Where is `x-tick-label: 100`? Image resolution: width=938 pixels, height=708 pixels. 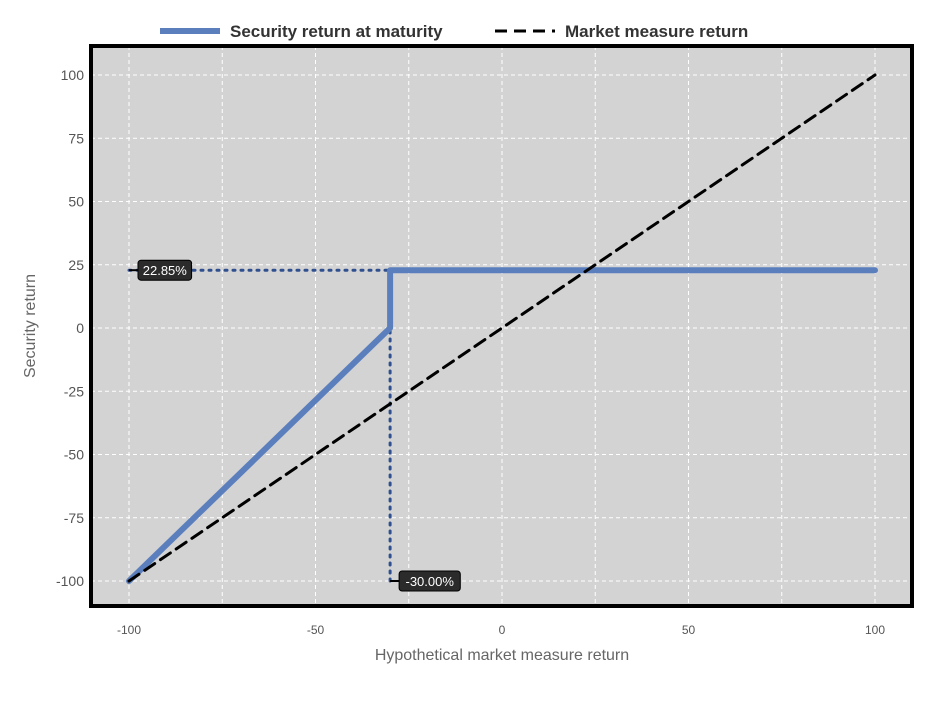
x-tick-label: 100 is located at coordinates (875, 630).